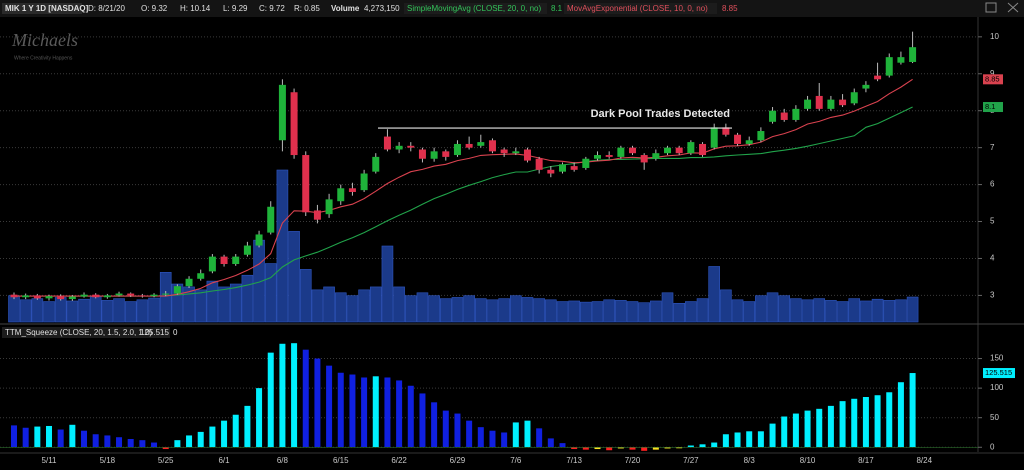 This screenshot has height=470, width=1024. What do you see at coordinates (235, 8) in the screenshot?
I see `header-low: L: 9.29` at bounding box center [235, 8].